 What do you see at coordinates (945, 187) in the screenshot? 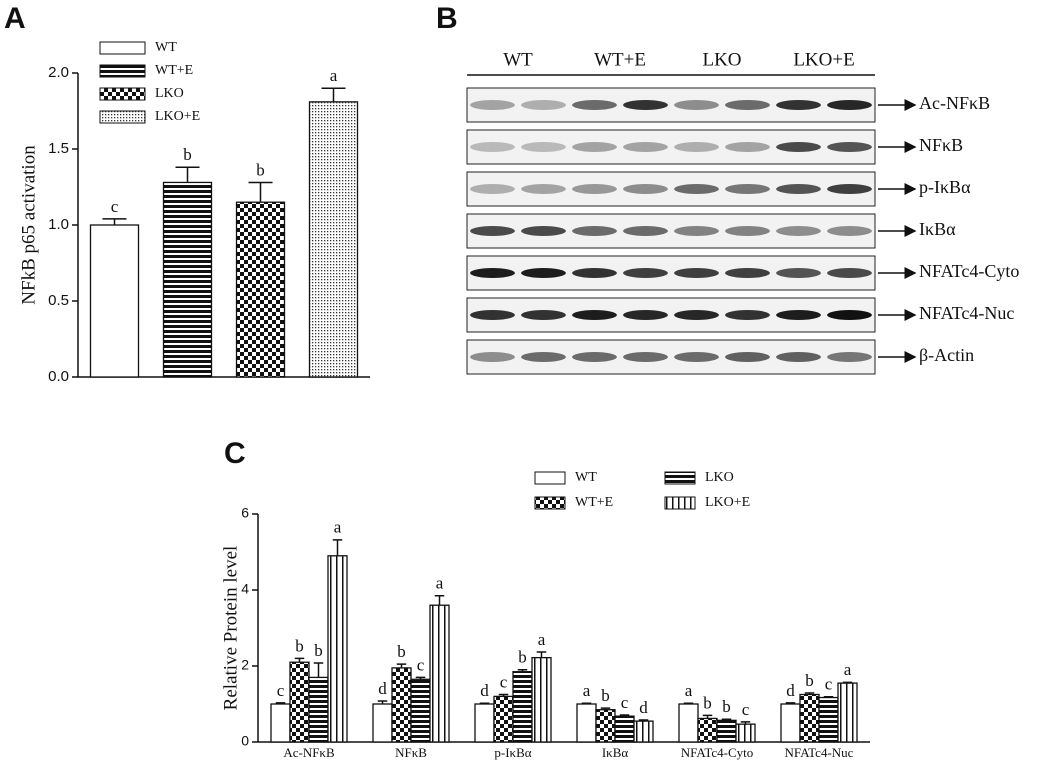
I see `protein-label: p-IκBα` at bounding box center [945, 187].